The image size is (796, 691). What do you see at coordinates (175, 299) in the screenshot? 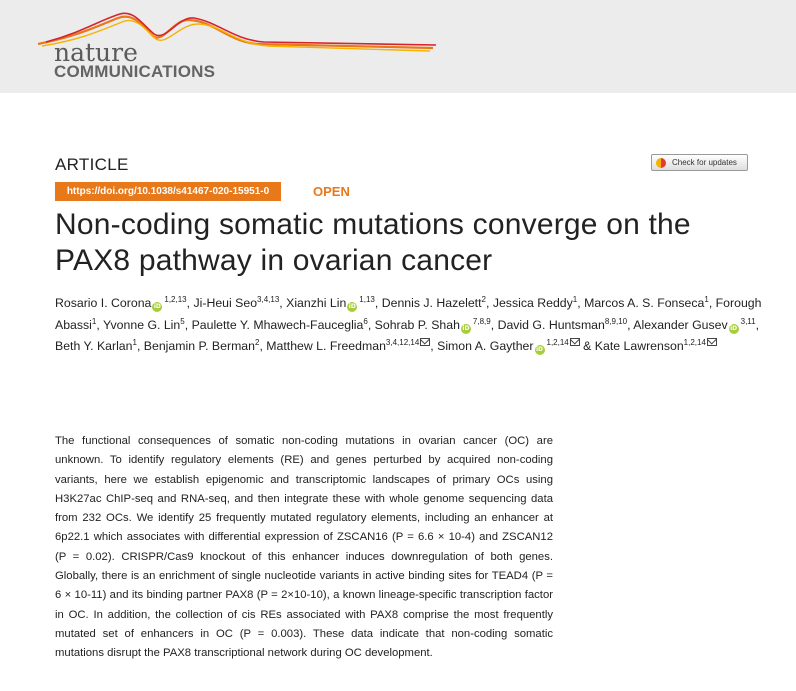
I see `author-affiliation: 1,2,13` at bounding box center [175, 299].